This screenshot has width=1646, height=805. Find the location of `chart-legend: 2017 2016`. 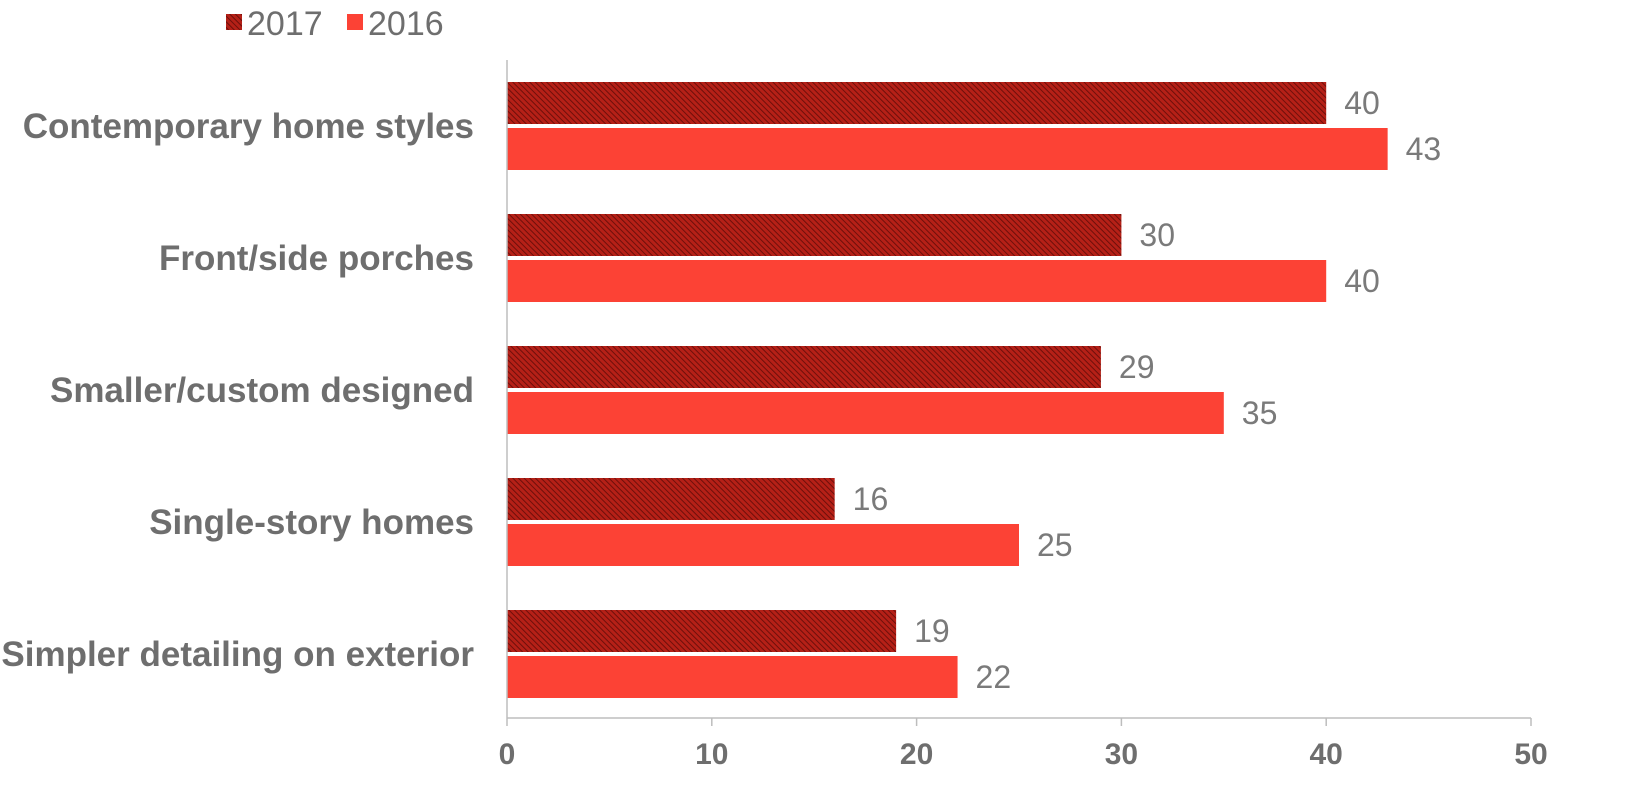

chart-legend: 2017 2016 is located at coordinates (335, 24).